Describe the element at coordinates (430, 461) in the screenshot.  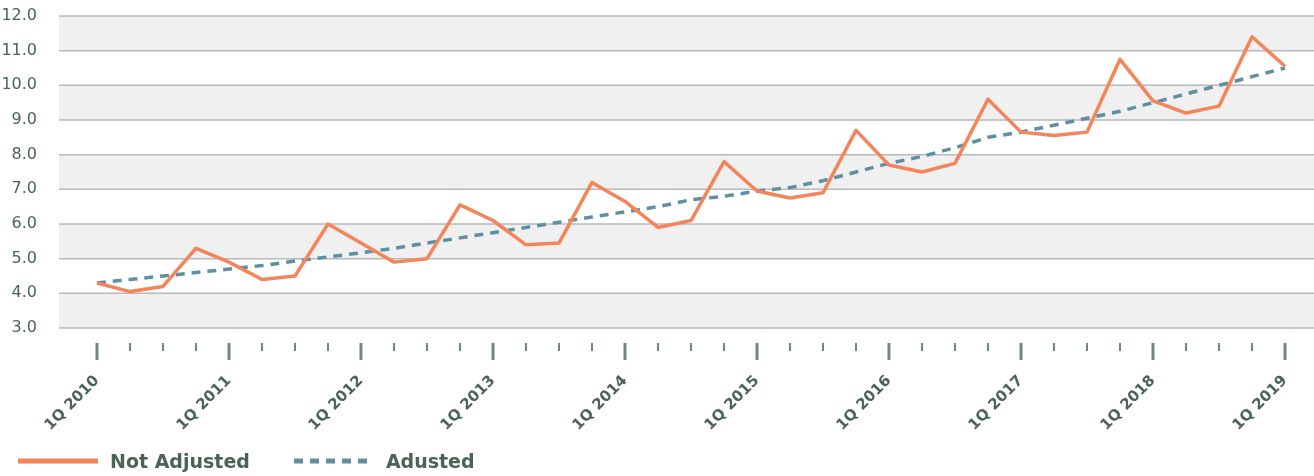
I see `legend-label: Adusted` at that location.